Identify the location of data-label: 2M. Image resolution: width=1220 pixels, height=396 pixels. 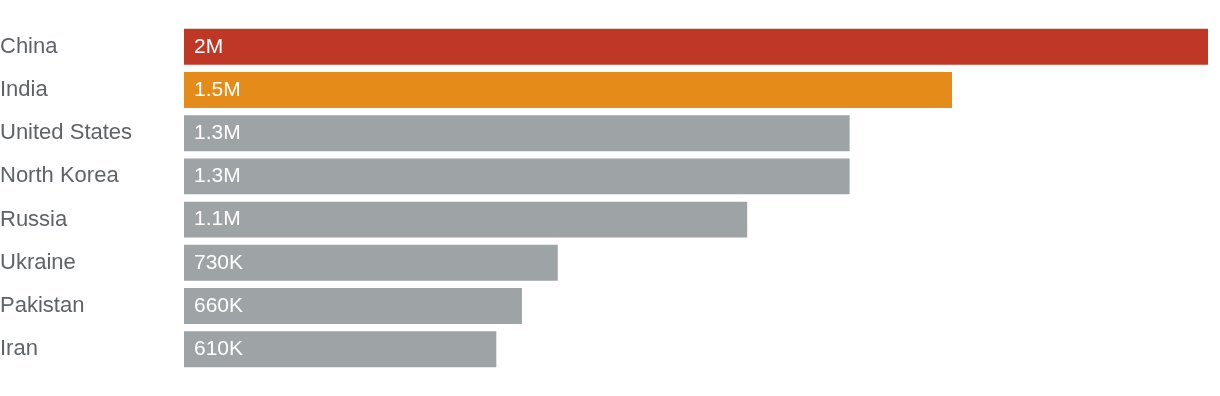
(209, 45).